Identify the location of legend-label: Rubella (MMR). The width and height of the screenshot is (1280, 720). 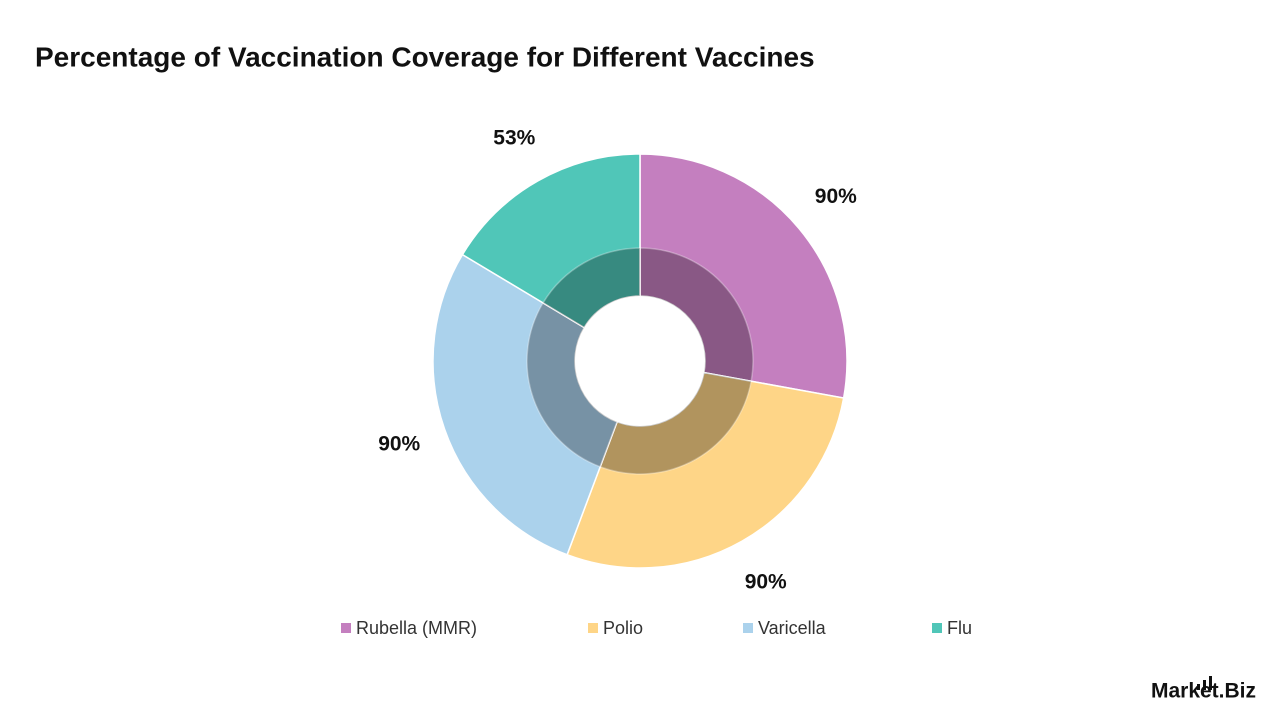
(416, 628).